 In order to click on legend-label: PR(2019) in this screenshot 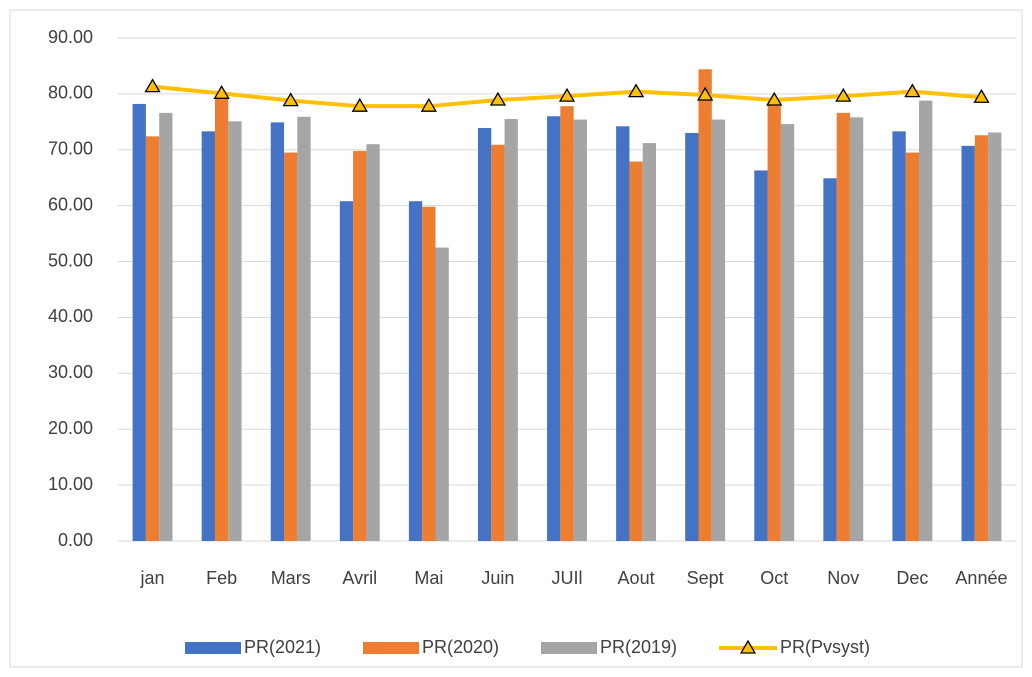, I will do `click(638, 647)`.